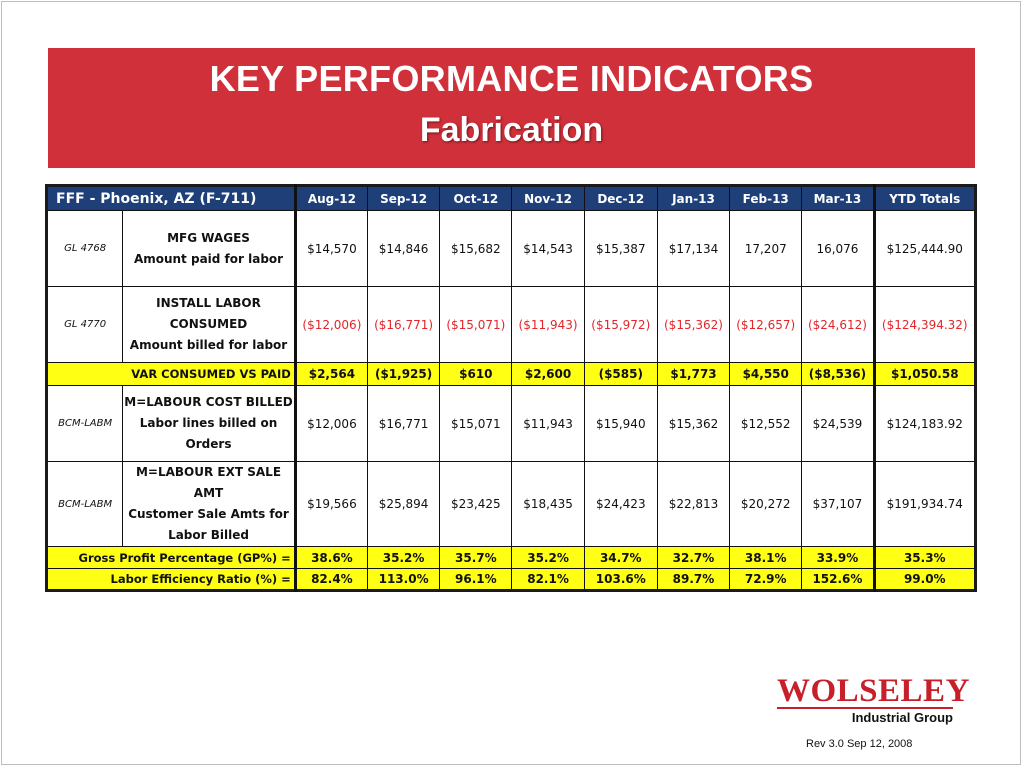 This screenshot has width=1024, height=768. Describe the element at coordinates (693, 579) in the screenshot. I see `table-cell: 89.7%` at that location.